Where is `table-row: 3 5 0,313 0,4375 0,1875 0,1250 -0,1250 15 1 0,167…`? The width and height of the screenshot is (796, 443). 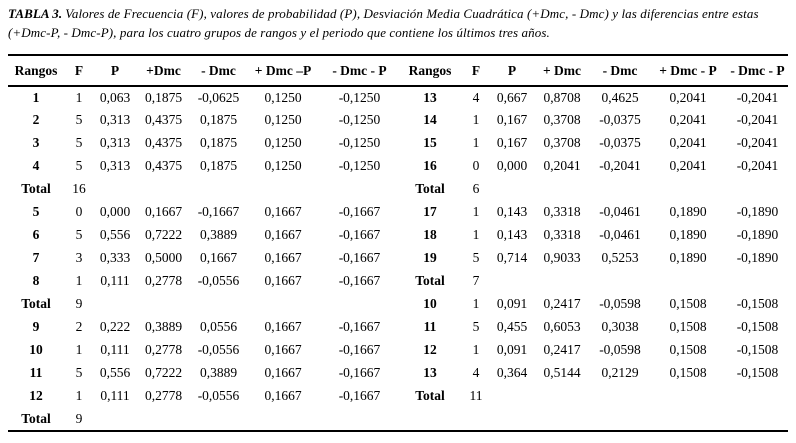 table-row: 3 5 0,313 0,4375 0,1875 0,1250 -0,1250 15 1 0,167… is located at coordinates (398, 143).